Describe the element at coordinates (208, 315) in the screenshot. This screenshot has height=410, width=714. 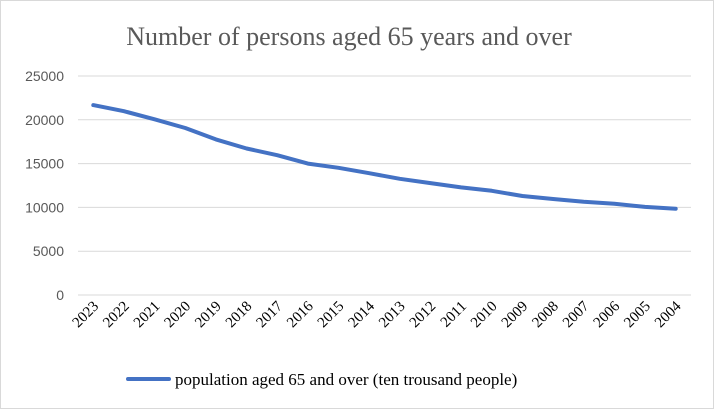
I see `x-tick-label: 2019` at that location.